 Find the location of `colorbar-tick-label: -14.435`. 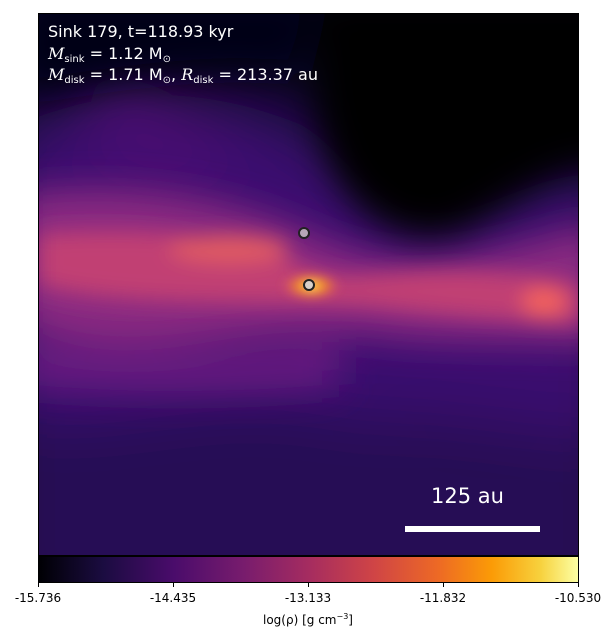

colorbar-tick-label: -14.435 is located at coordinates (173, 598).